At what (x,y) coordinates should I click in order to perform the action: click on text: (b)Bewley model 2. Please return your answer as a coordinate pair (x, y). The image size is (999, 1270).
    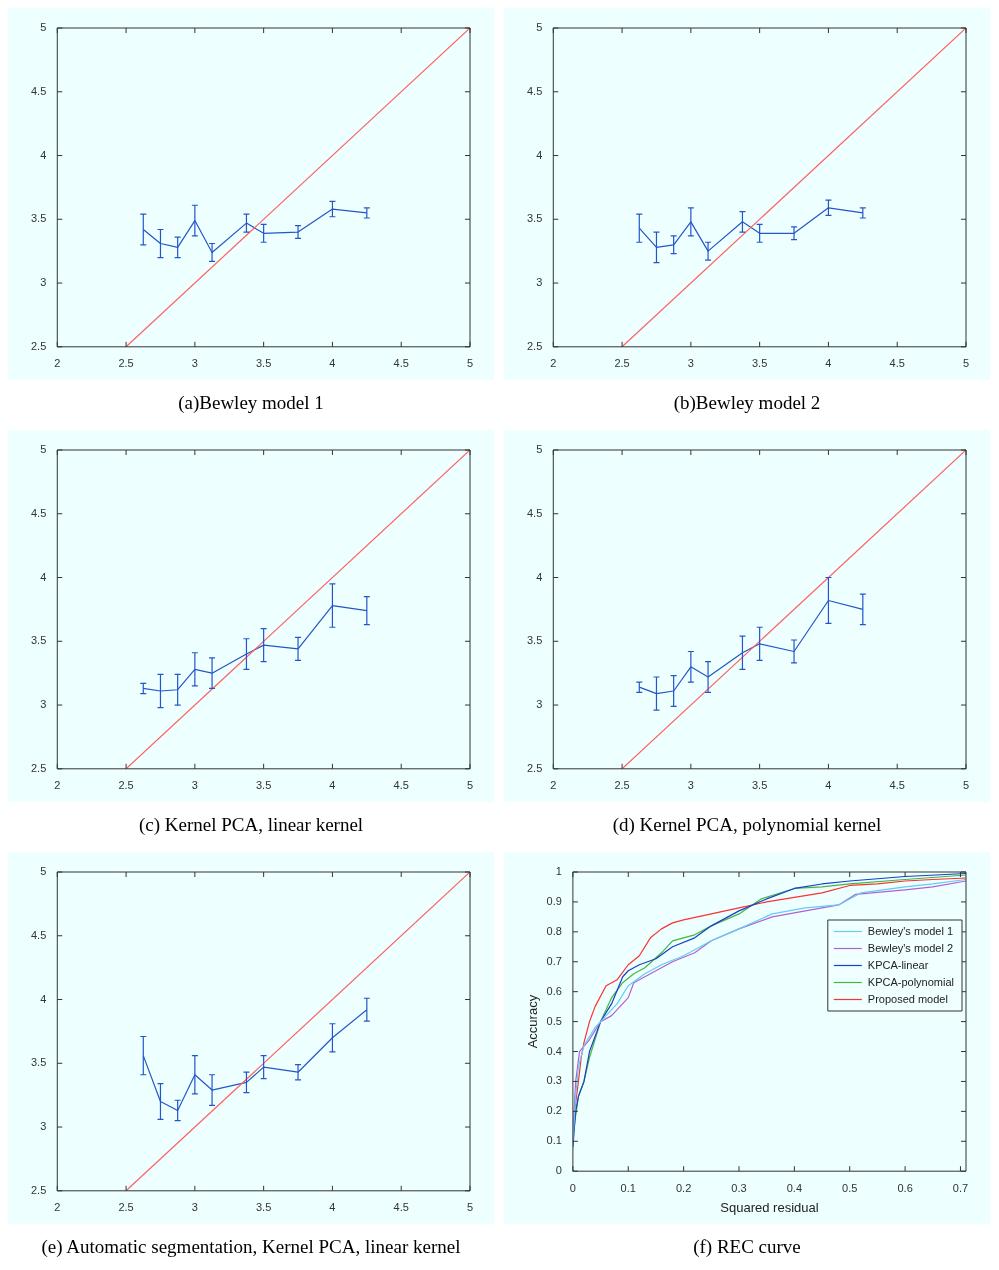
    Looking at the image, I should click on (747, 403).